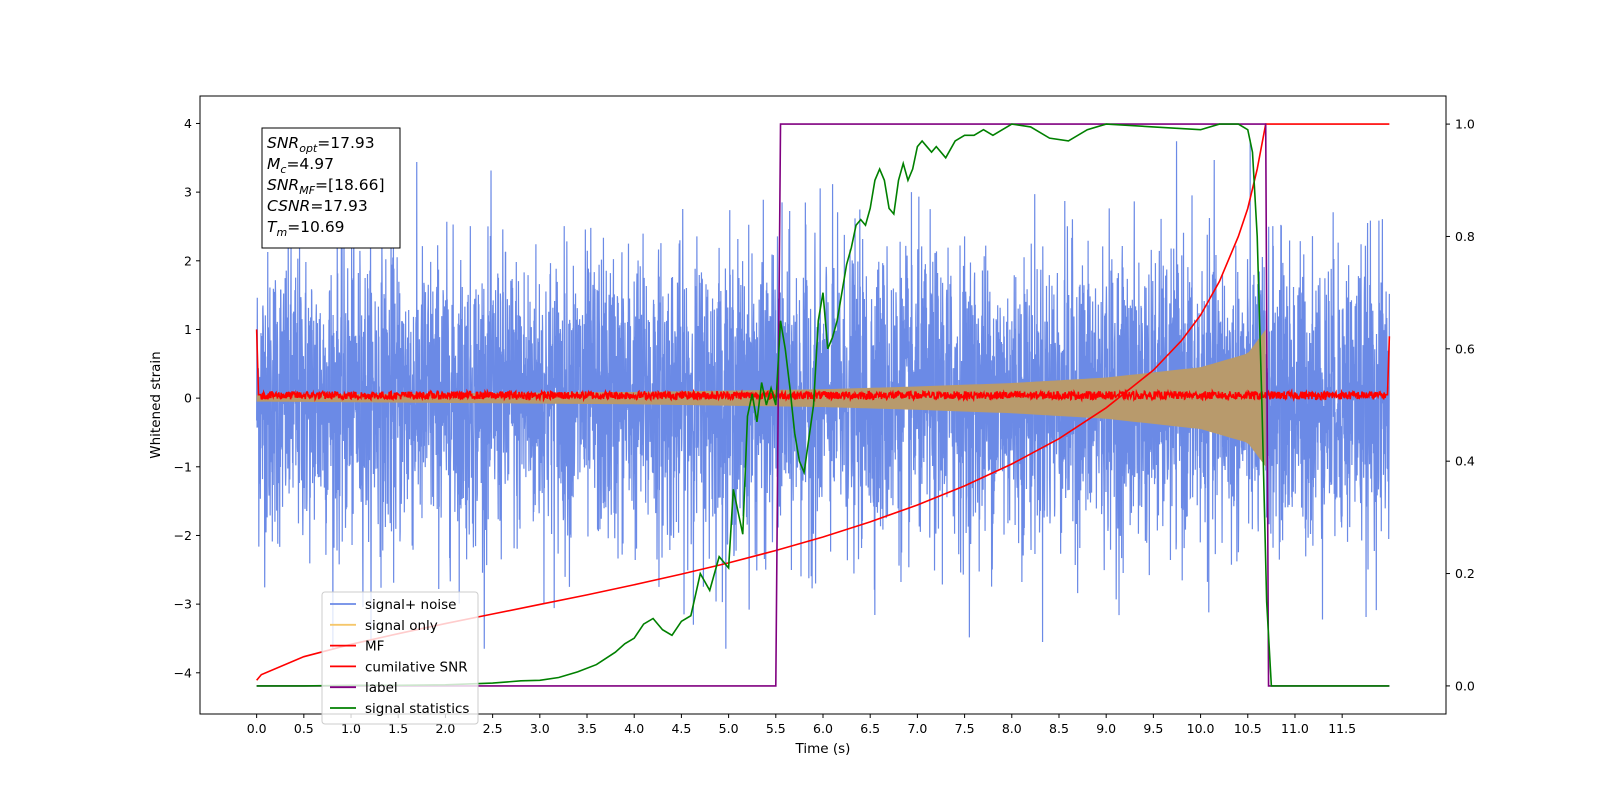  Describe the element at coordinates (188, 260) in the screenshot. I see `y-tick-label: 2` at that location.